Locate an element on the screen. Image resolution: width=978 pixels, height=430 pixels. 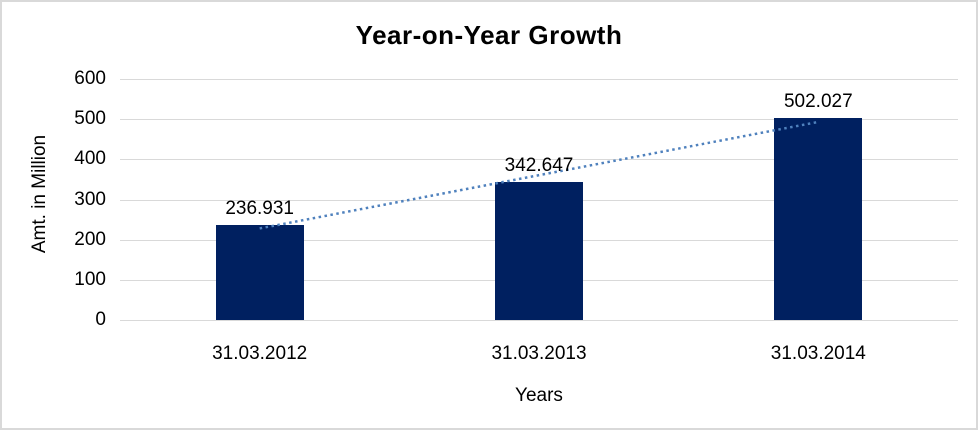
x-axis-title: Years is located at coordinates (539, 395).